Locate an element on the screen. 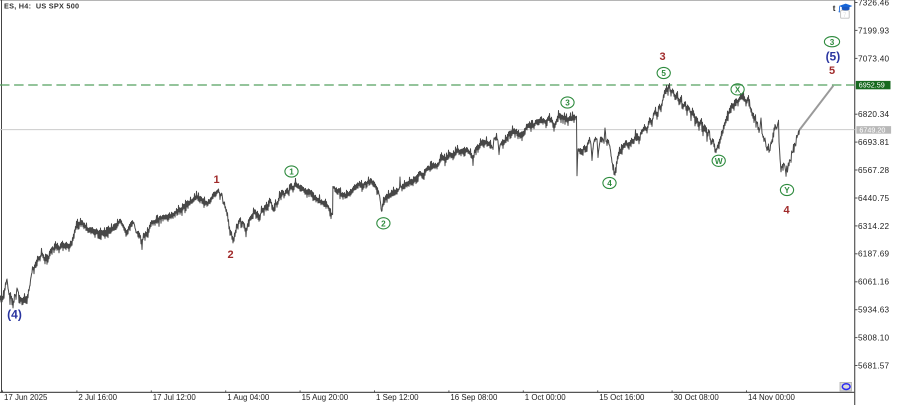 This screenshot has height=405, width=900. svg-text: 1 Oct 00:00 is located at coordinates (545, 397).